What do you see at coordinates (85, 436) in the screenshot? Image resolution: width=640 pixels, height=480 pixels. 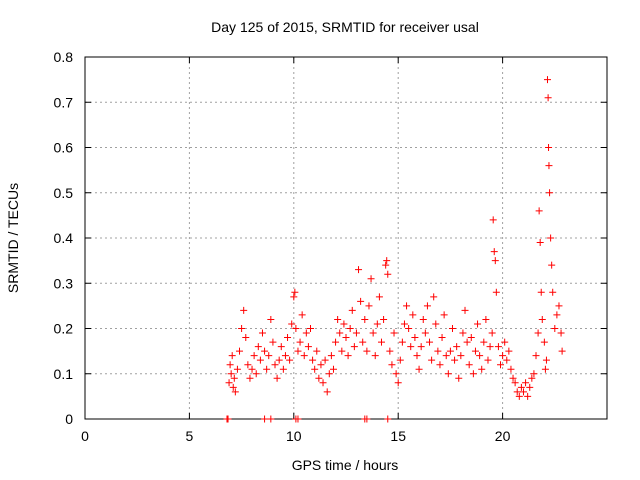 I see `x-tick-label: 0` at bounding box center [85, 436].